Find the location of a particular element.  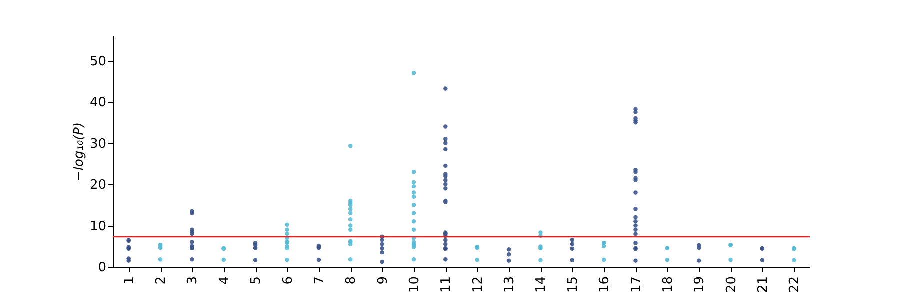

x-tick-label: 12 is located at coordinates (478, 285).